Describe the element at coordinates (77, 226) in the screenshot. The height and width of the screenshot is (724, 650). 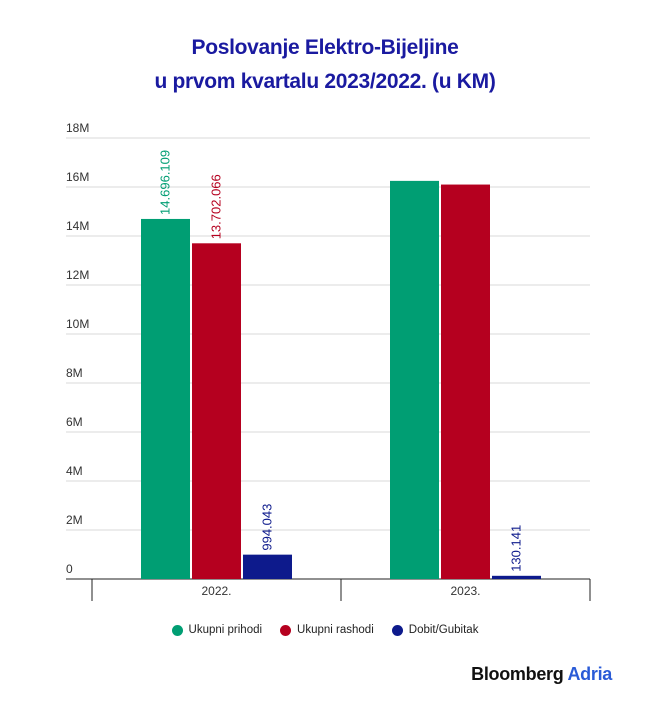
I see `y-tick-label: 14M` at that location.